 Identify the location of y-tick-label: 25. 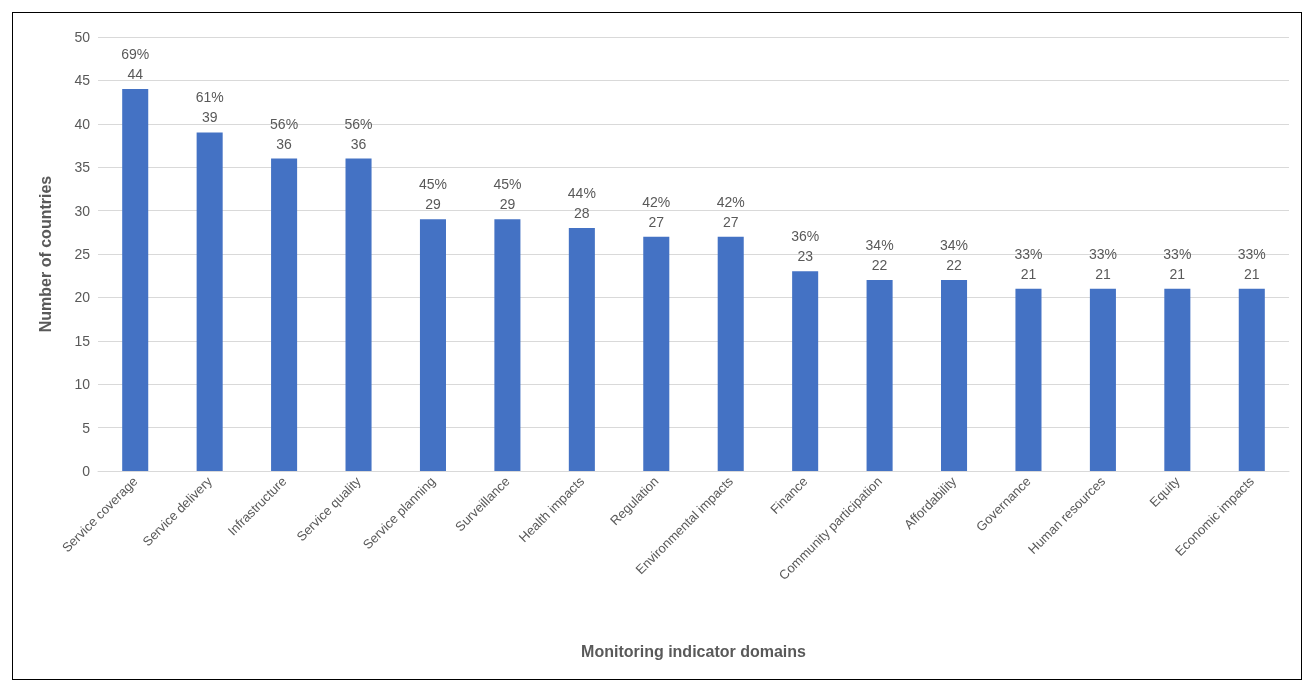
(82, 254).